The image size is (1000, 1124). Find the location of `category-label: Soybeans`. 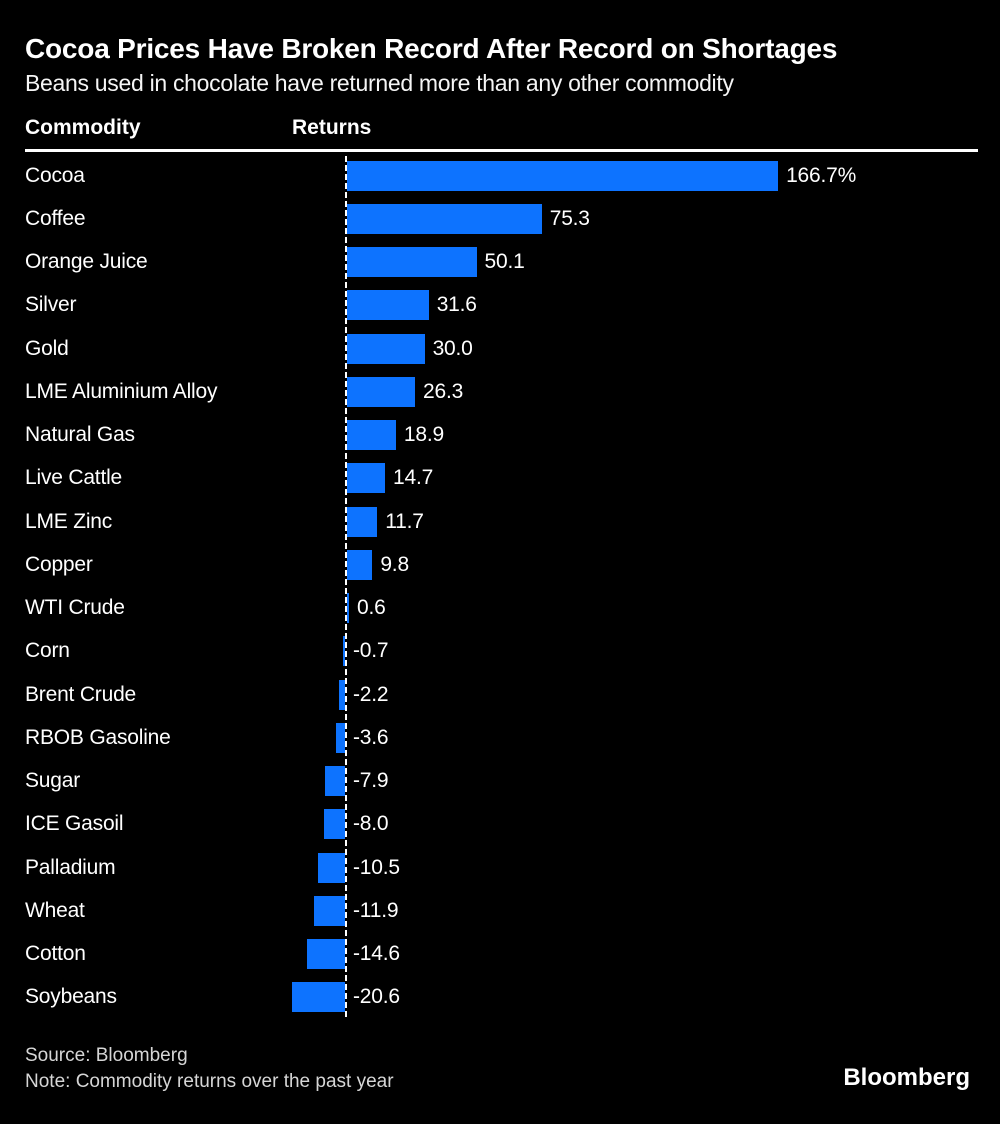

category-label: Soybeans is located at coordinates (71, 997).